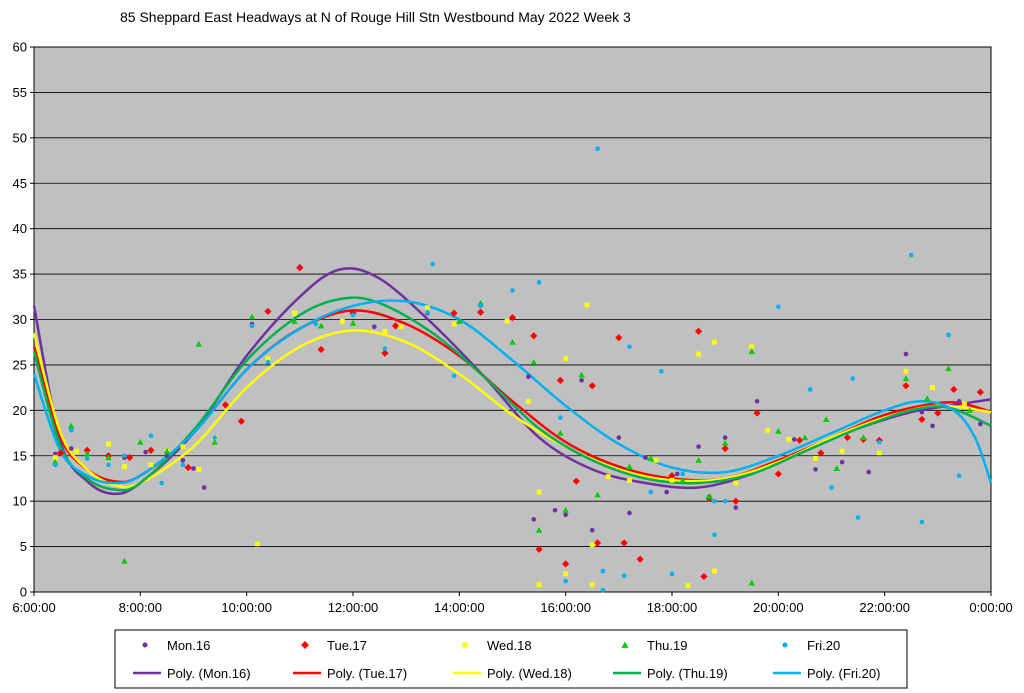  Describe the element at coordinates (23, 592) in the screenshot. I see `y-tick-label: 0` at that location.